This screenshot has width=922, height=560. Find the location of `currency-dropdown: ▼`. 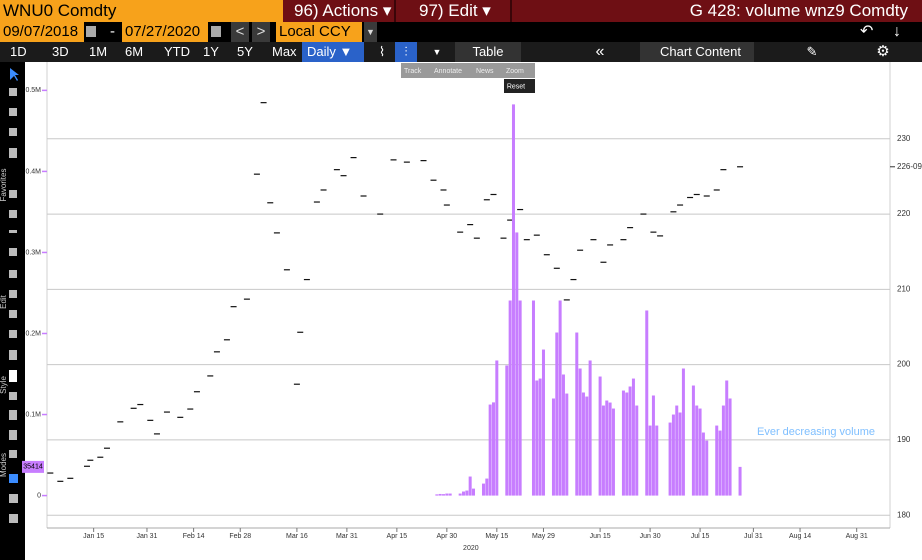

currency-dropdown: ▼ is located at coordinates (370, 32).